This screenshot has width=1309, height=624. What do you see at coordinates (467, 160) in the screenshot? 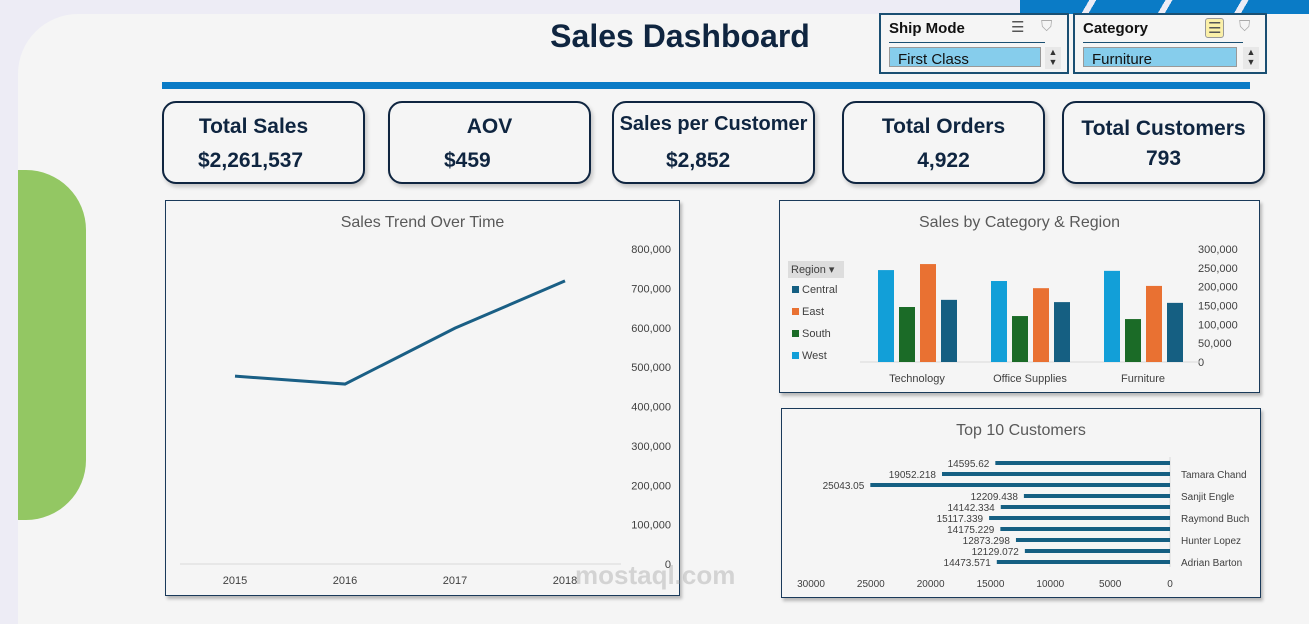
I see `kpi-value: $459` at bounding box center [467, 160].